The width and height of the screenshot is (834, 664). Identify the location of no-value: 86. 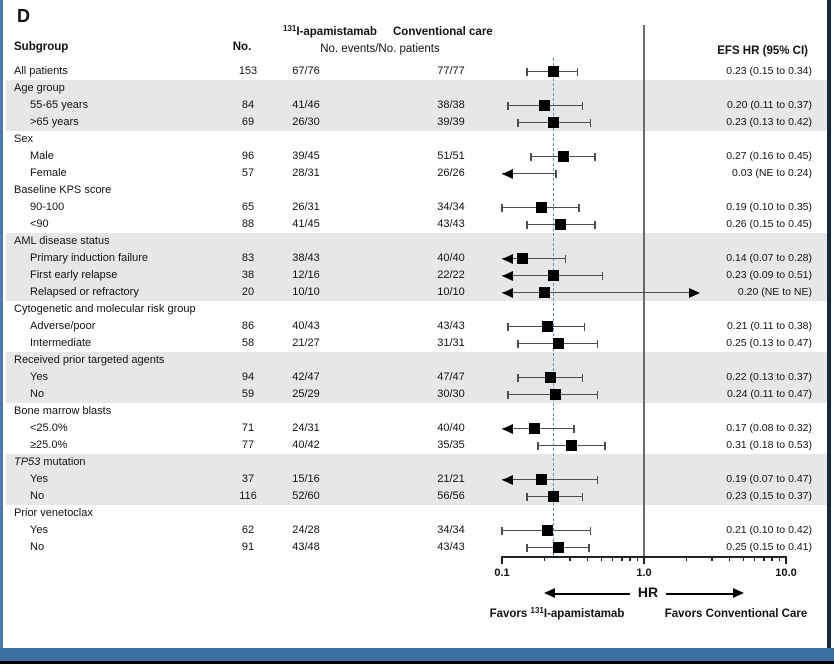
(248, 326).